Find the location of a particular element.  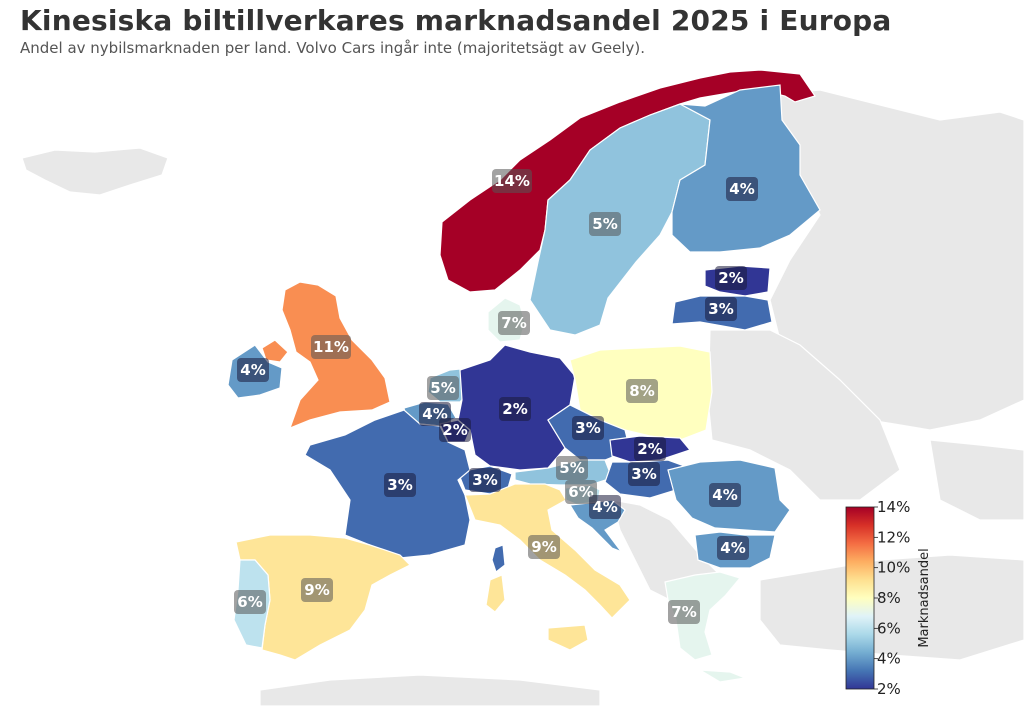

label-text-luxembourg: 2% is located at coordinates (454, 430).